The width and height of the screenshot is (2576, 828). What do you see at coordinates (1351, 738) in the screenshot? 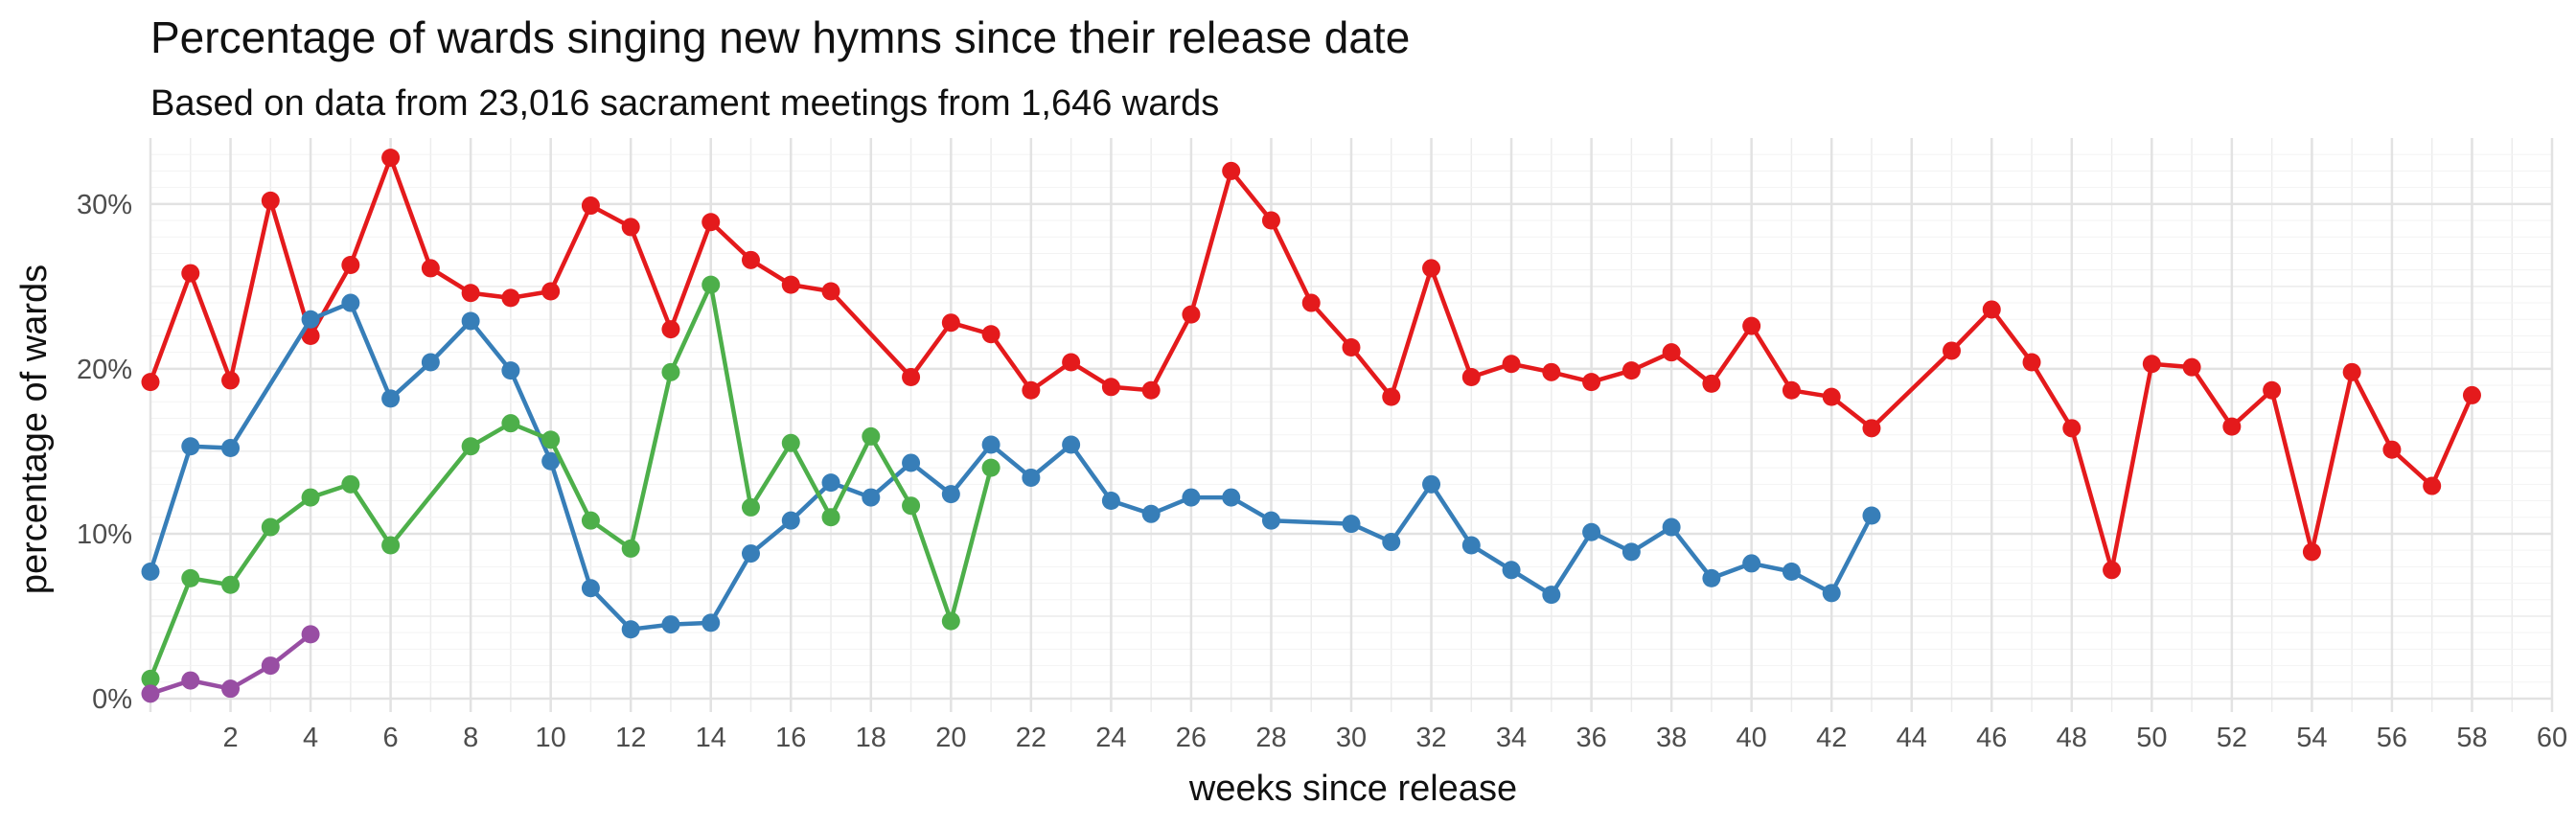
I see `x-tick-label: 30` at bounding box center [1351, 738].